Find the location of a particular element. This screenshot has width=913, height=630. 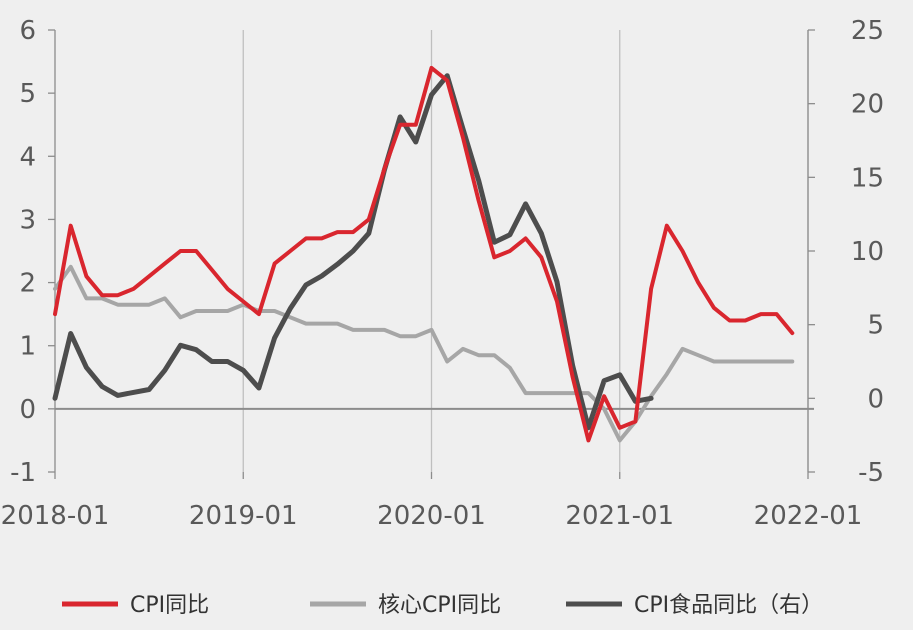

x-tick-label: 2018-01 is located at coordinates (55, 516).